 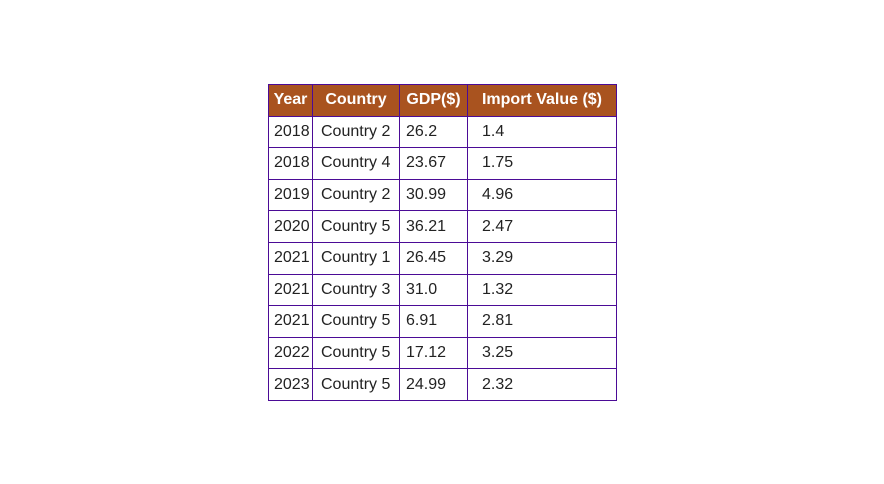 I want to click on table-row: 2020 Country 5 36.21 2.47, so click(x=442, y=226).